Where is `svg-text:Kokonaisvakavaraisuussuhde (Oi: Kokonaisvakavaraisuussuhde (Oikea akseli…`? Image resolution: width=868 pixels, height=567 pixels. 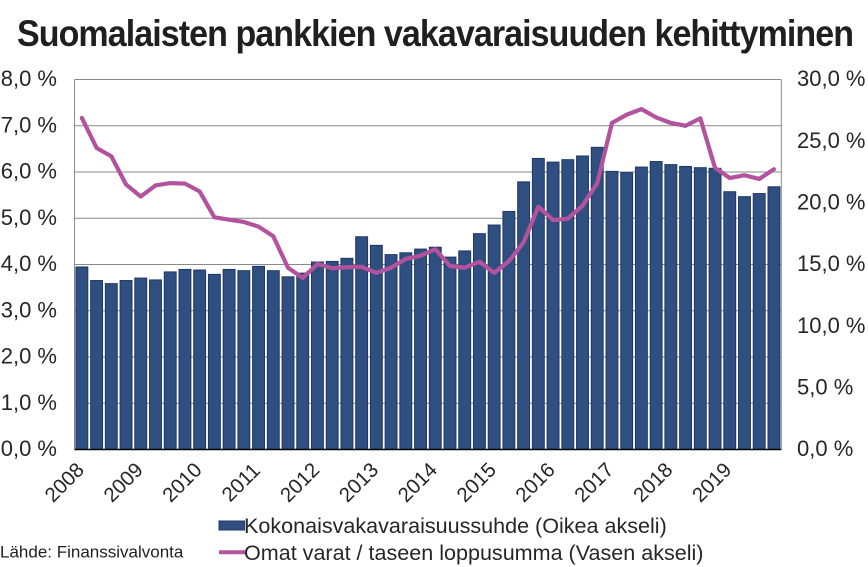
svg-text:Kokonaisvakavaraisuussuhde (Oi: Kokonaisvakavaraisuussuhde (Oikea akseli… is located at coordinates (455, 525).